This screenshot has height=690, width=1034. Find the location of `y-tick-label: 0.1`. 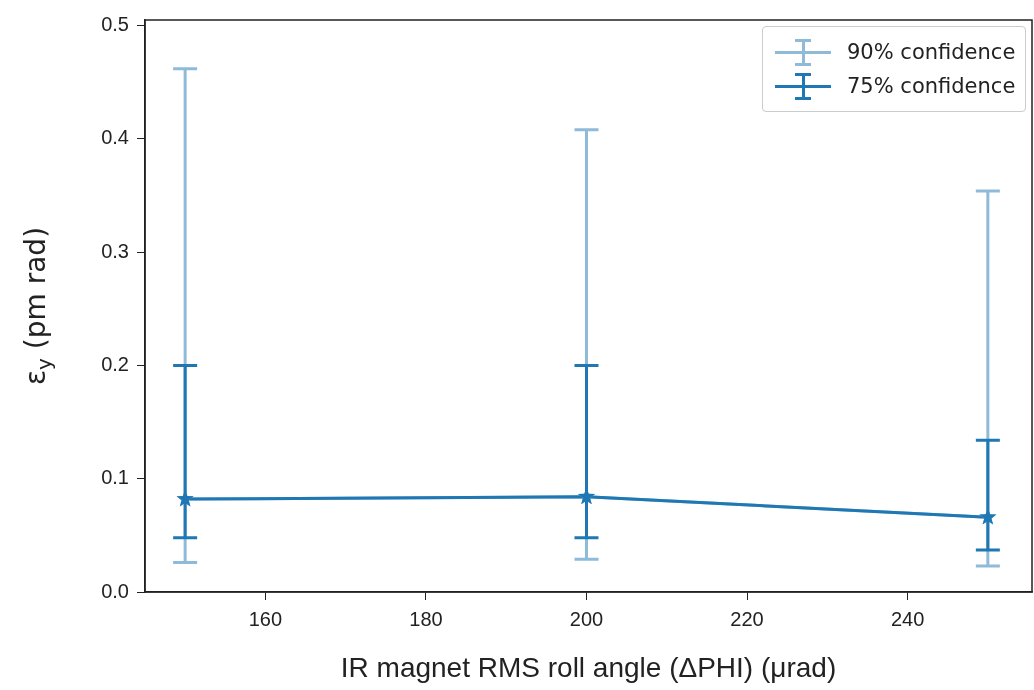

y-tick-label: 0.1 is located at coordinates (115, 477).